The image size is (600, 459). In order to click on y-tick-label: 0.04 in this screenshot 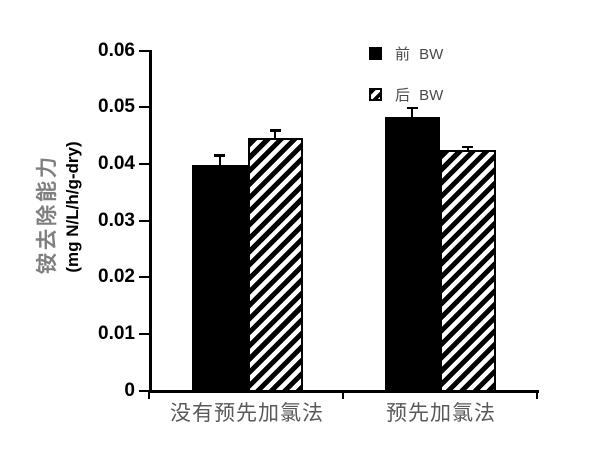, I will do `click(116, 163)`.